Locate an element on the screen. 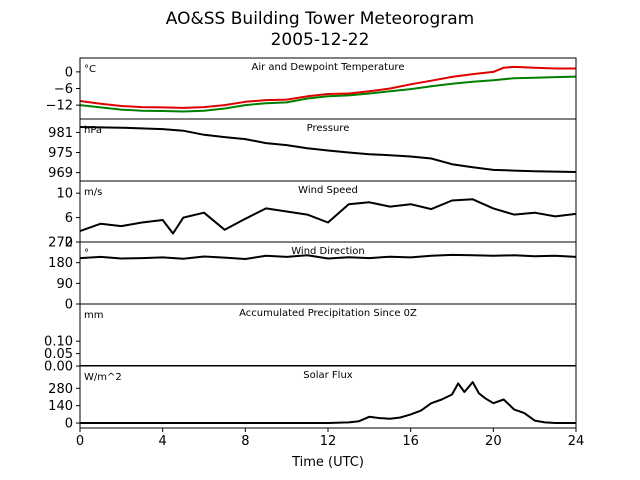  wind_speed-panel-title: Wind Speed is located at coordinates (328, 190).